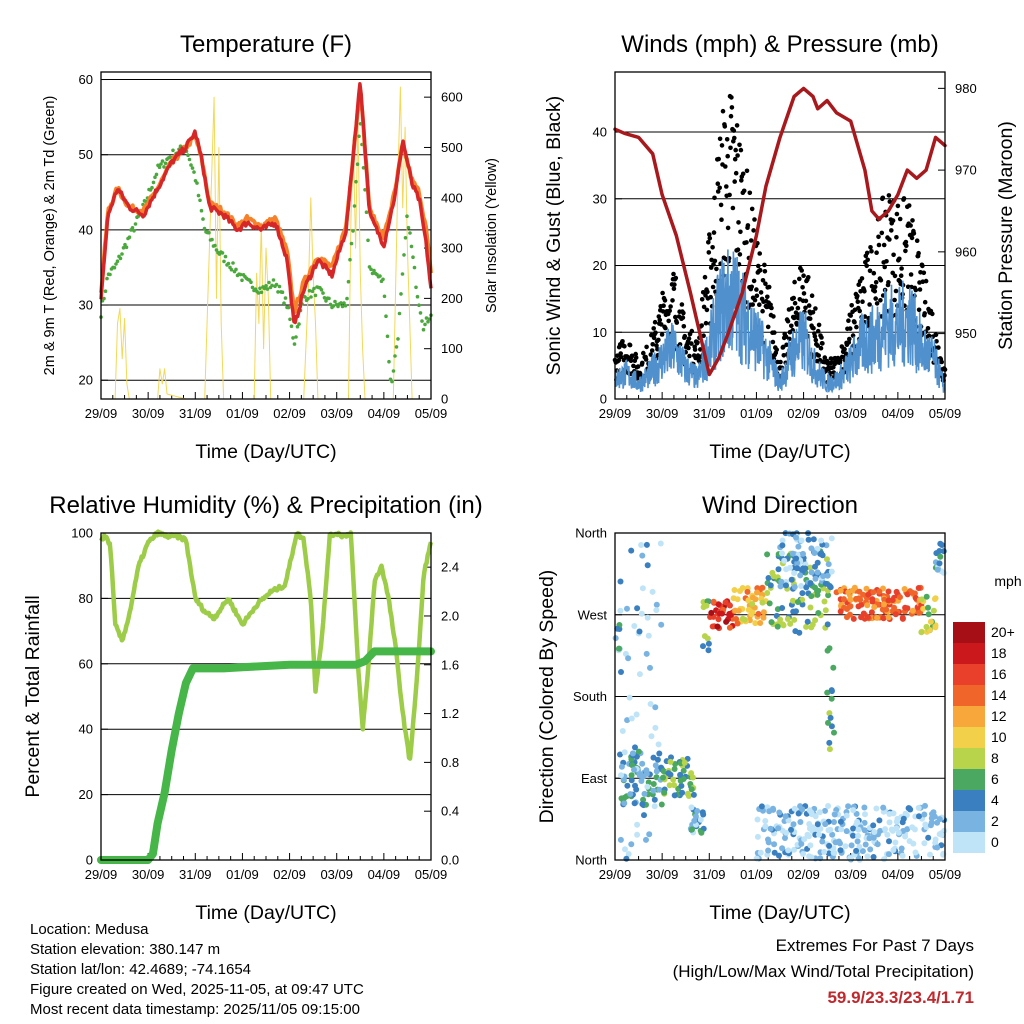 The image size is (1024, 1024). What do you see at coordinates (452, 248) in the screenshot?
I see `y-tick-label-right: 300` at bounding box center [452, 248].